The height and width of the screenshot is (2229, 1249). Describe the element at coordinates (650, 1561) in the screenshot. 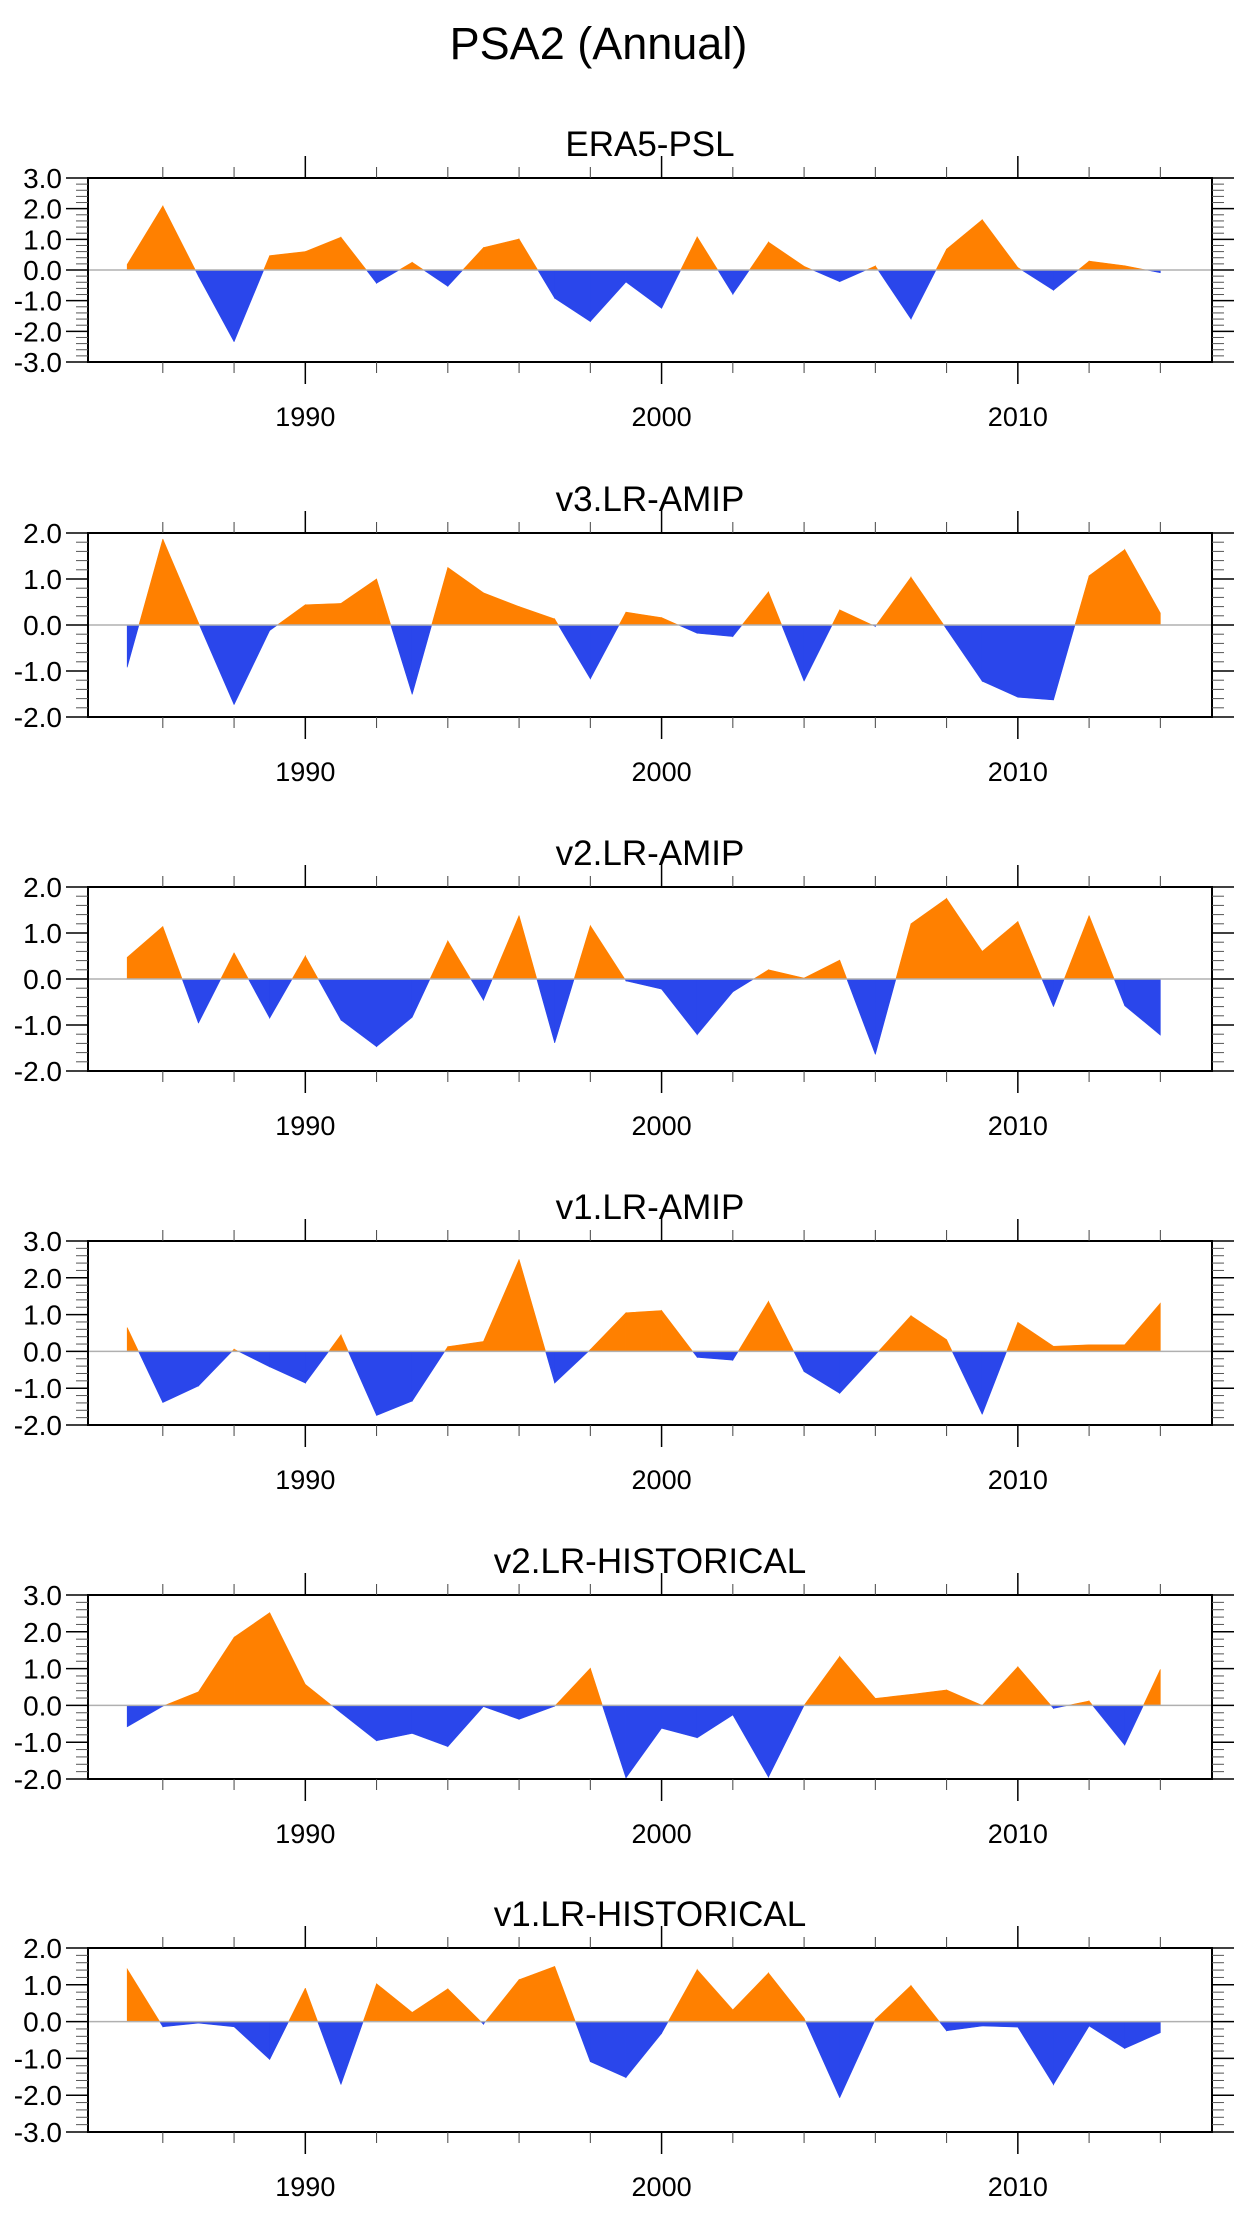

I see `panel-title: v2.LR-HISTORICAL` at that location.